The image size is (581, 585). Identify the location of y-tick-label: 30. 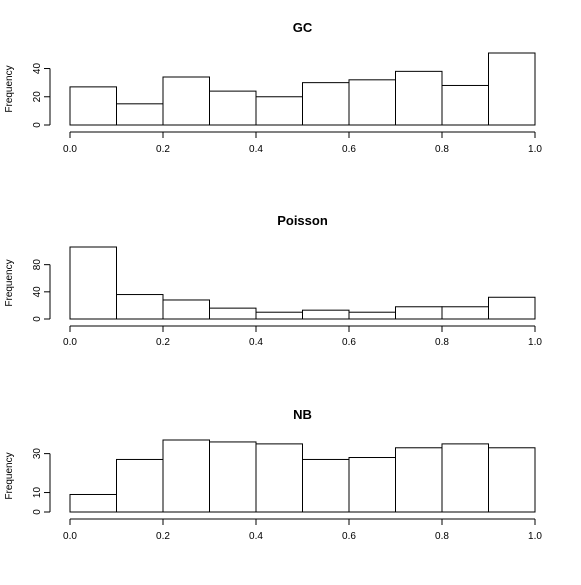
(37, 454).